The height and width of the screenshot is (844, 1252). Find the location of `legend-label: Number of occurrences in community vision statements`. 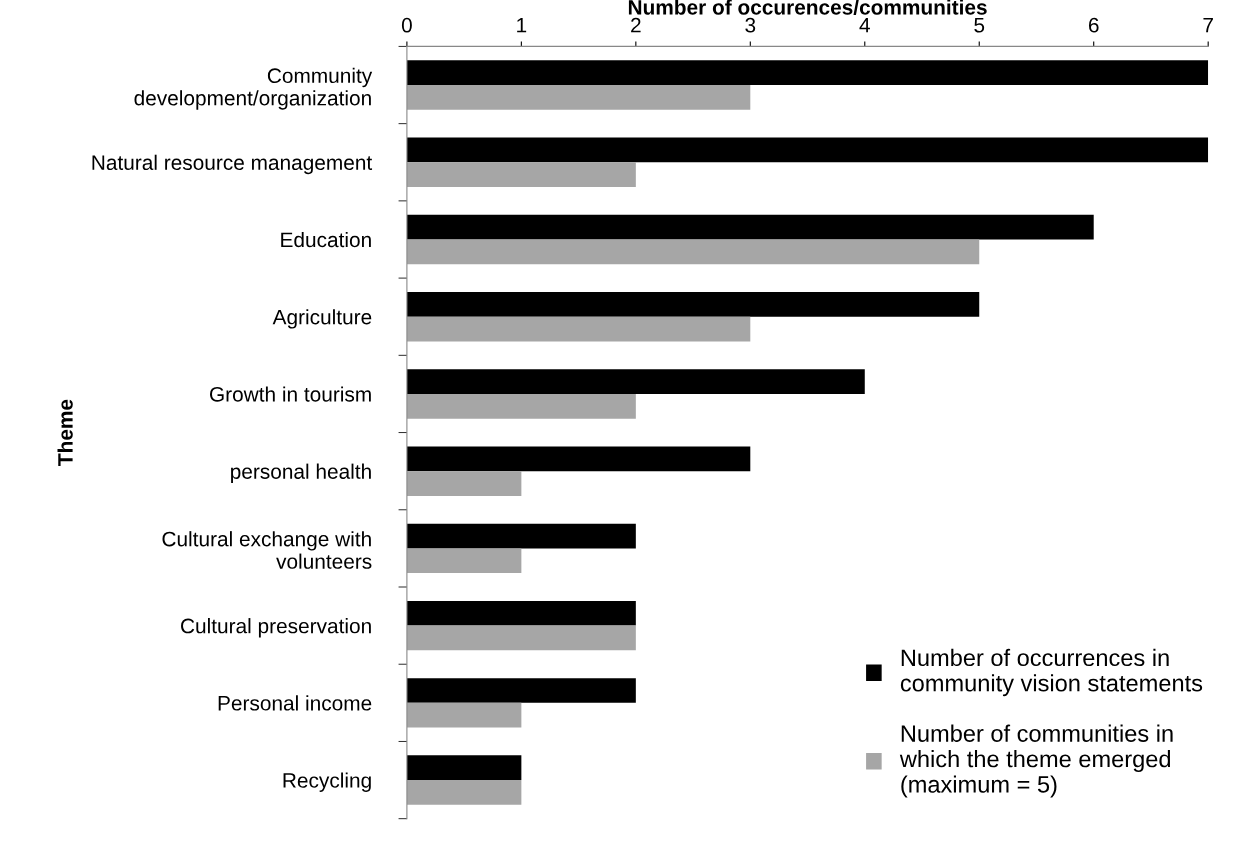

legend-label: Number of occurrences in community vision statements is located at coordinates (1051, 672).